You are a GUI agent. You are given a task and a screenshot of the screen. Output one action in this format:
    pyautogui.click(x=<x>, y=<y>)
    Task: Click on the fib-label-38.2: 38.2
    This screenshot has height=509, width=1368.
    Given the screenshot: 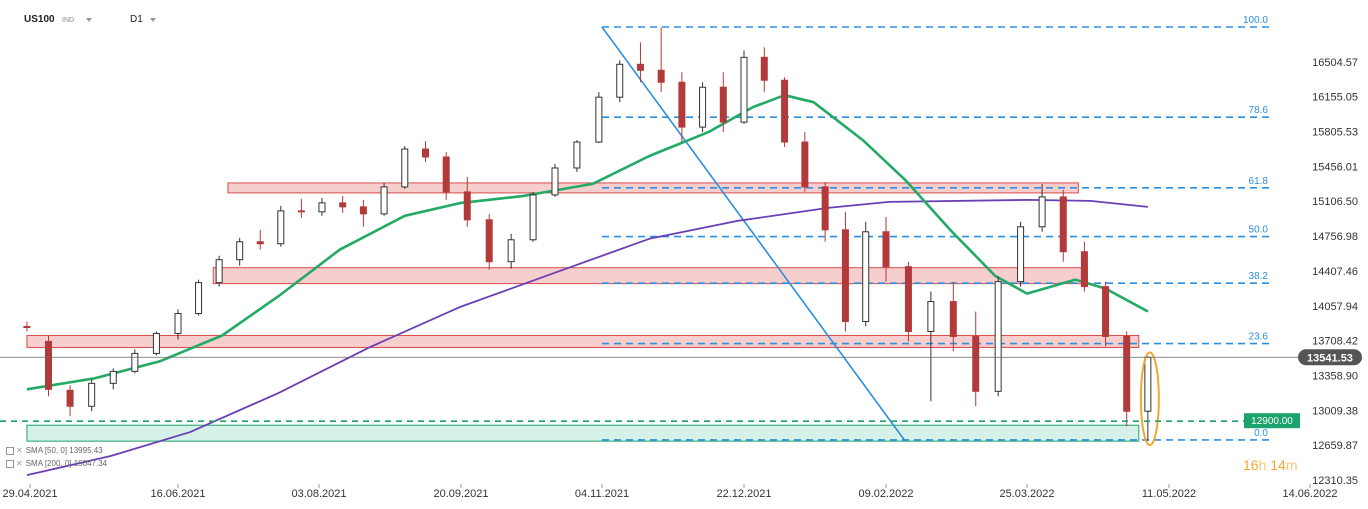 What is the action you would take?
    pyautogui.click(x=1259, y=276)
    